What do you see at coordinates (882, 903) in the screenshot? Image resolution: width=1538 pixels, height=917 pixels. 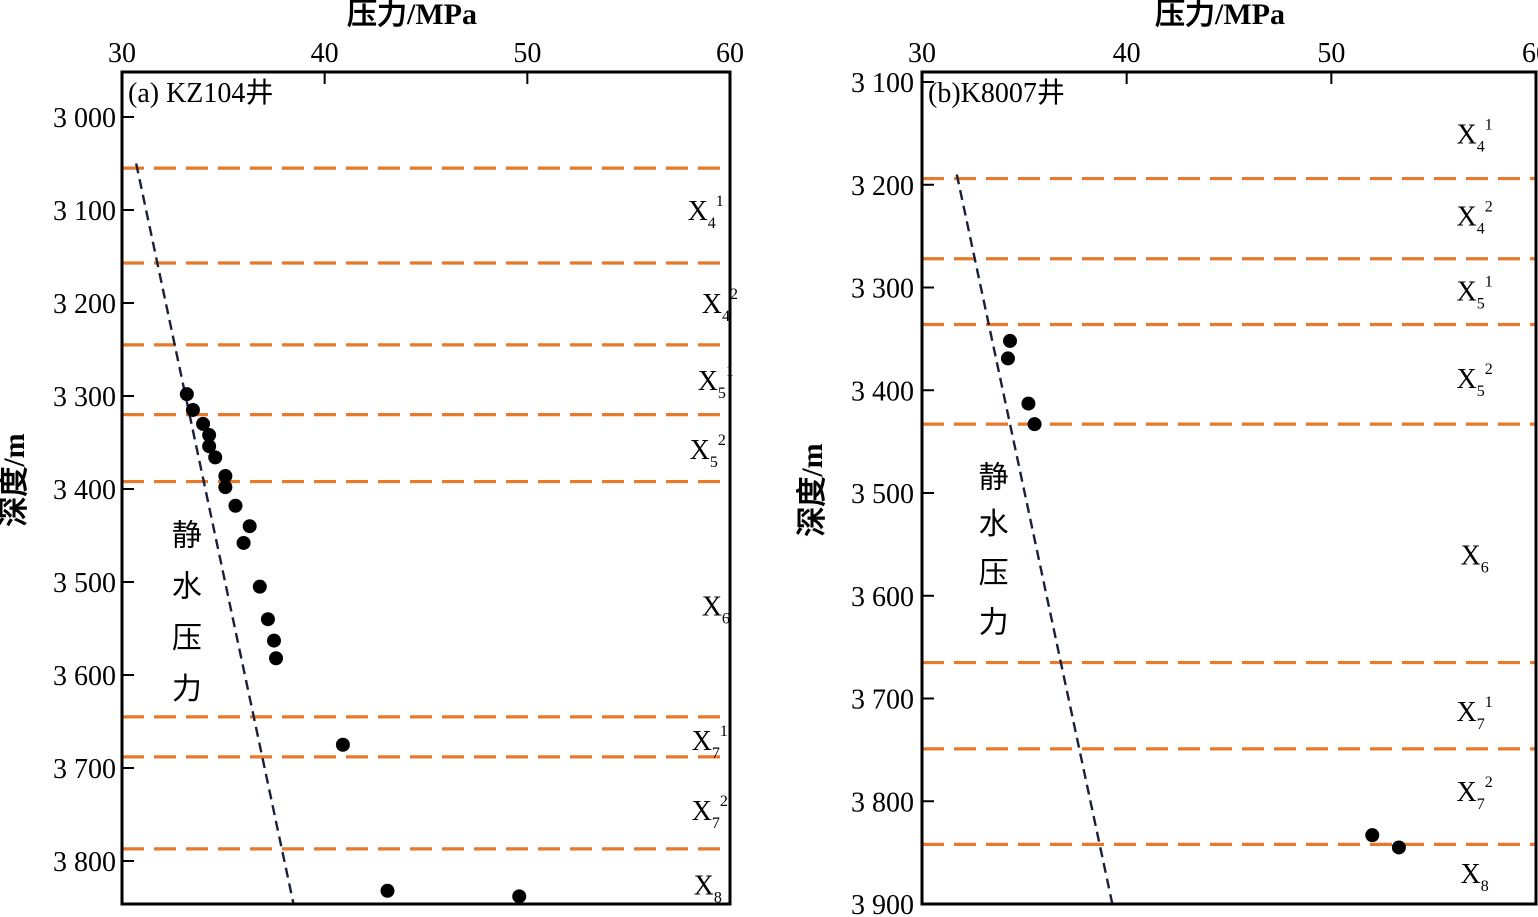 I see `y-tick-label: 3 900` at bounding box center [882, 903].